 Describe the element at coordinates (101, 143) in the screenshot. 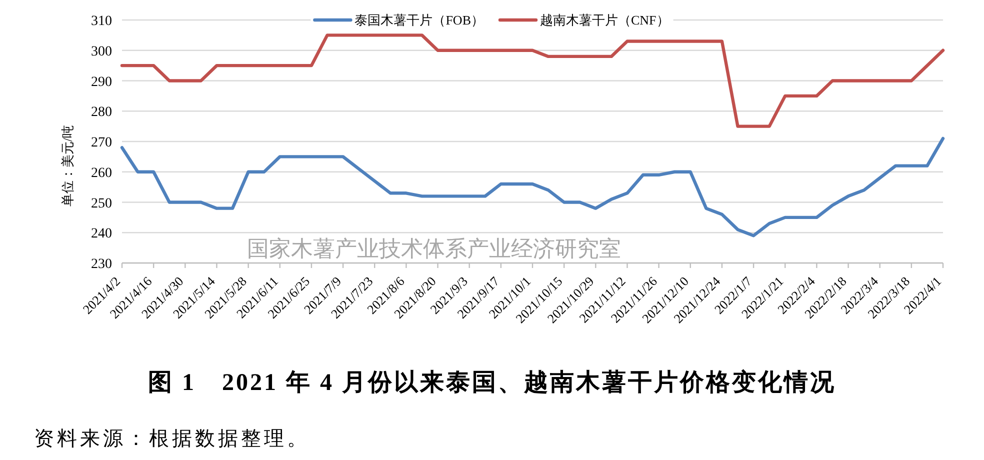

I see `y-tick-label: 270` at that location.